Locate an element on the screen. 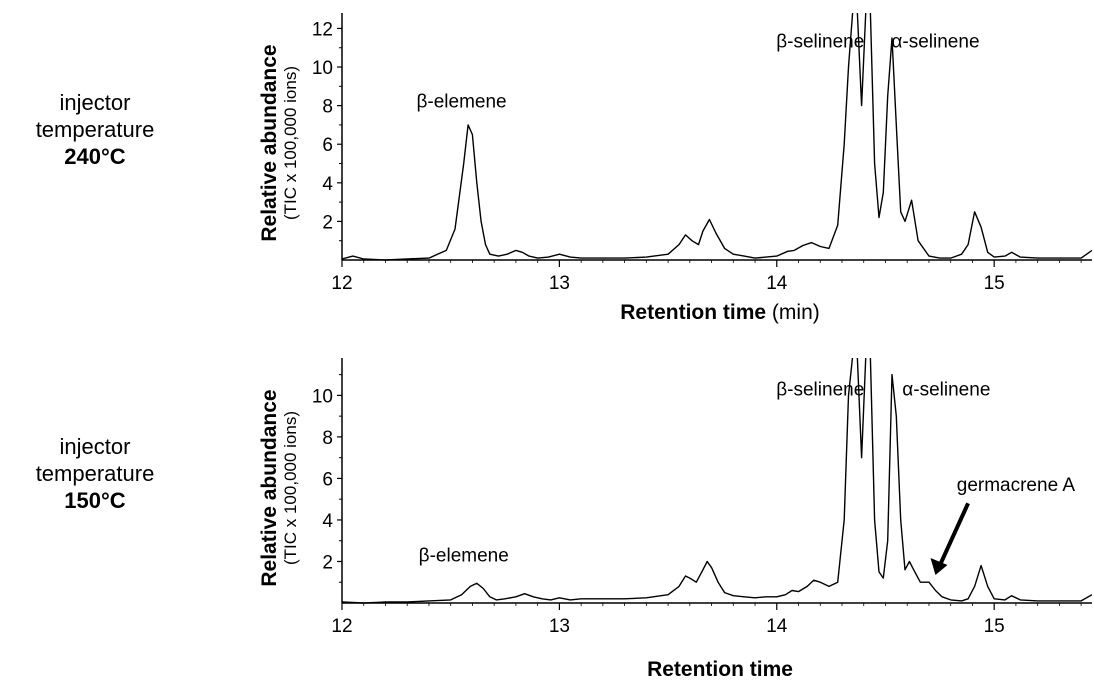 The width and height of the screenshot is (1094, 683). panel1-x-tick-label: 15 is located at coordinates (994, 283).